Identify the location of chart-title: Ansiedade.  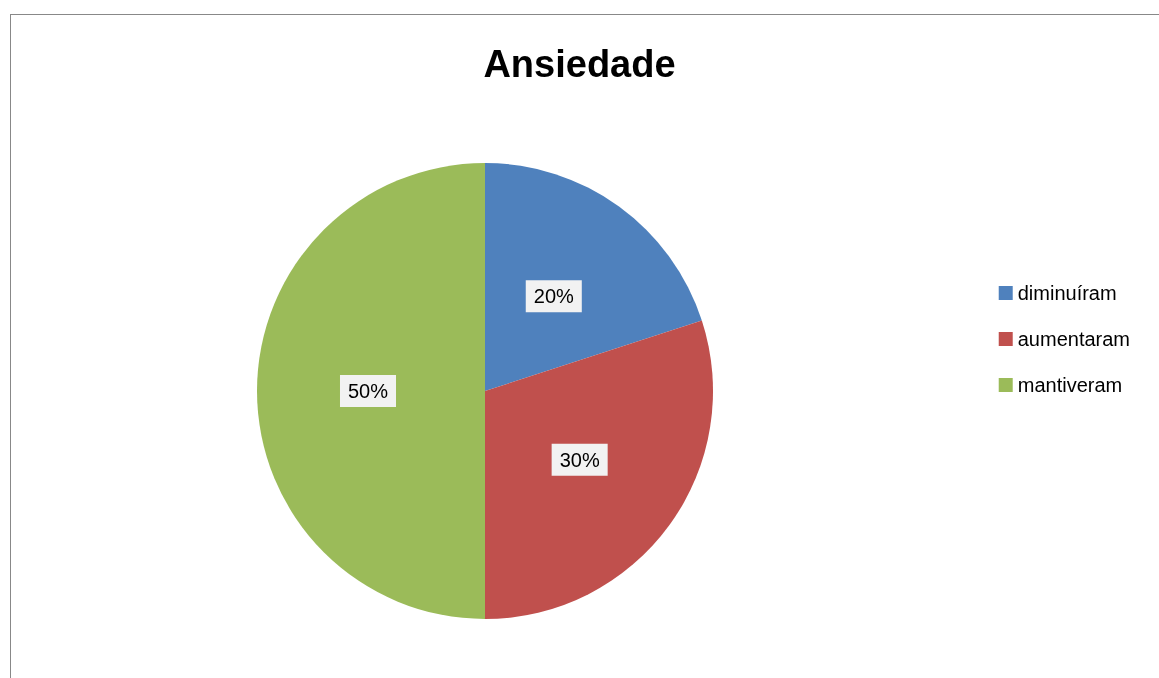
(579, 64).